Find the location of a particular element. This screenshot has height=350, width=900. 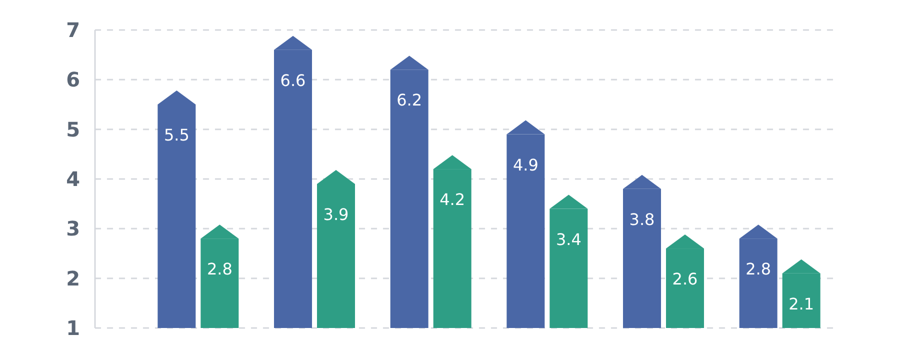

data-label: 6.2 is located at coordinates (409, 100).